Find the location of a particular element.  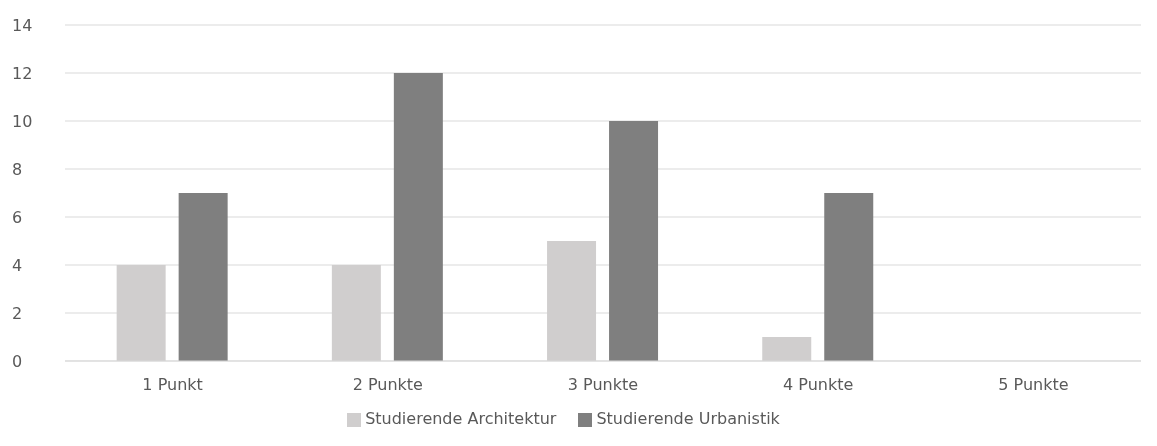

y-tick-label: 14 is located at coordinates (22, 25).